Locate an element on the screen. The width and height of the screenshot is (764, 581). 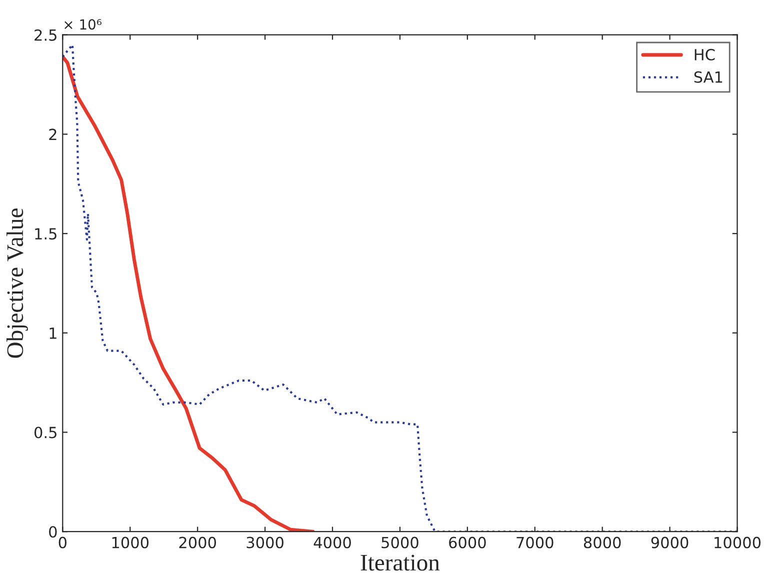
y-tick-label: 1 is located at coordinates (53, 333).